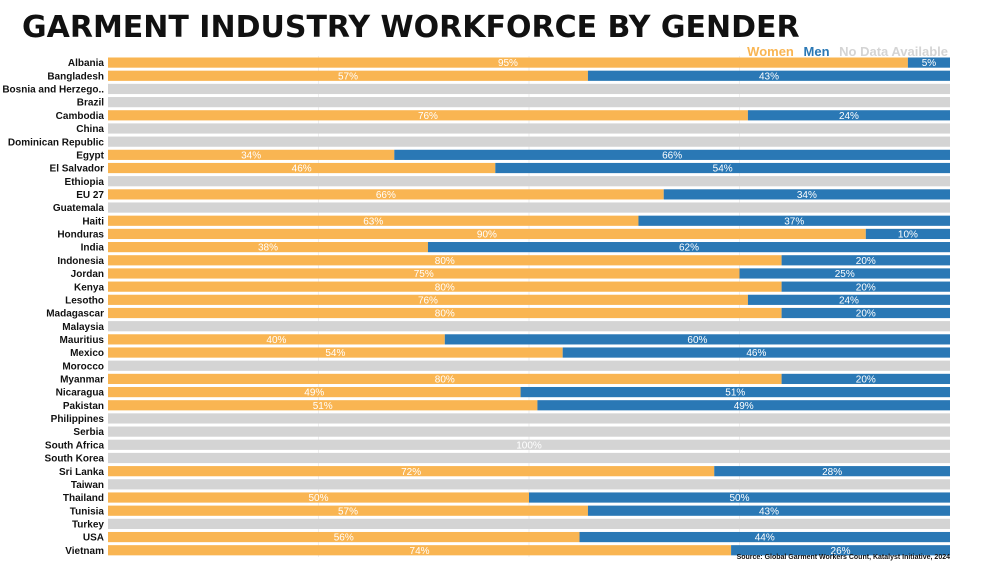 The height and width of the screenshot is (563, 1000). Describe the element at coordinates (87, 353) in the screenshot. I see `category-label: Mexico` at that location.